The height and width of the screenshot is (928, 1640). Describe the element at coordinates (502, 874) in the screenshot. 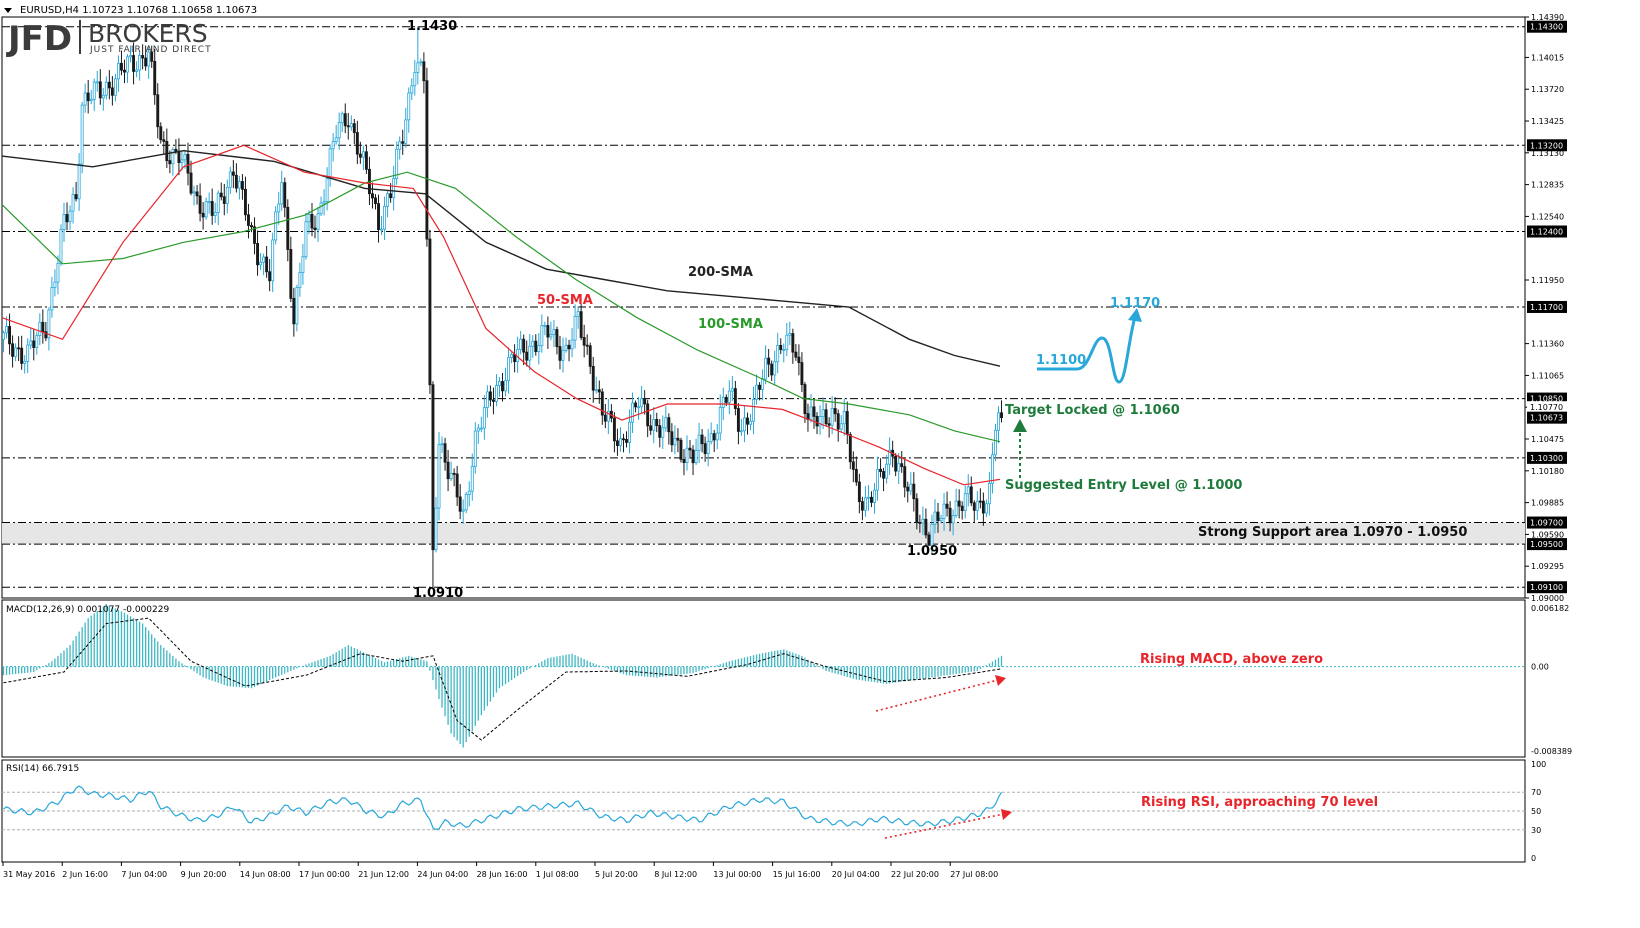

I see `x-tick-label: 28 Jun 16:00` at that location.